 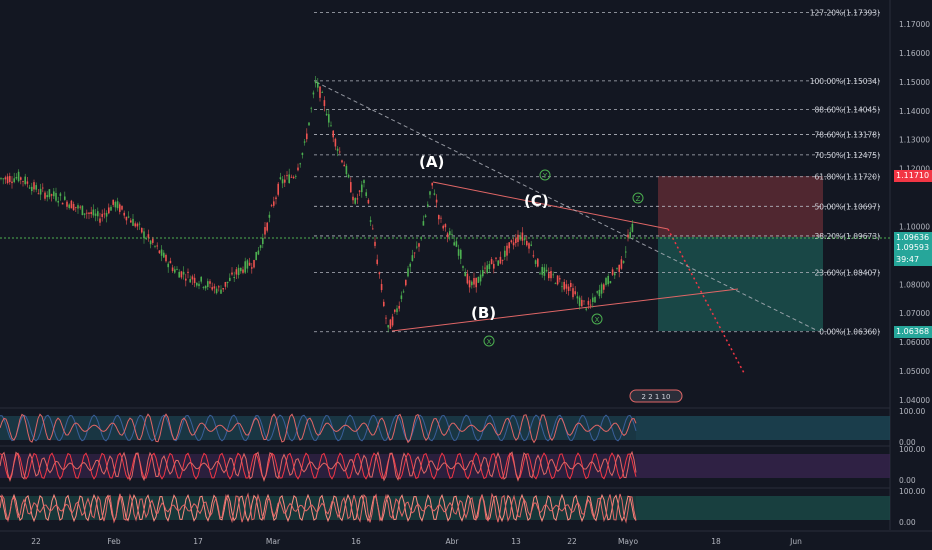 What do you see at coordinates (914, 53) in the screenshot?
I see `price-axis-label: 1.16000` at bounding box center [914, 53].